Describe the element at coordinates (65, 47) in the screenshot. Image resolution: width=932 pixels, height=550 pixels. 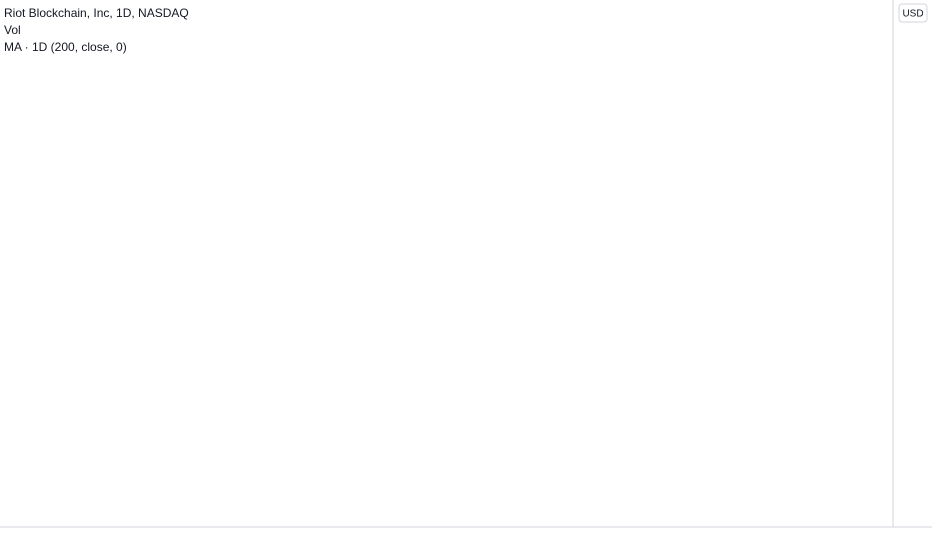
I see `indicator-label: MA · 1D (200, close, 0)` at that location.